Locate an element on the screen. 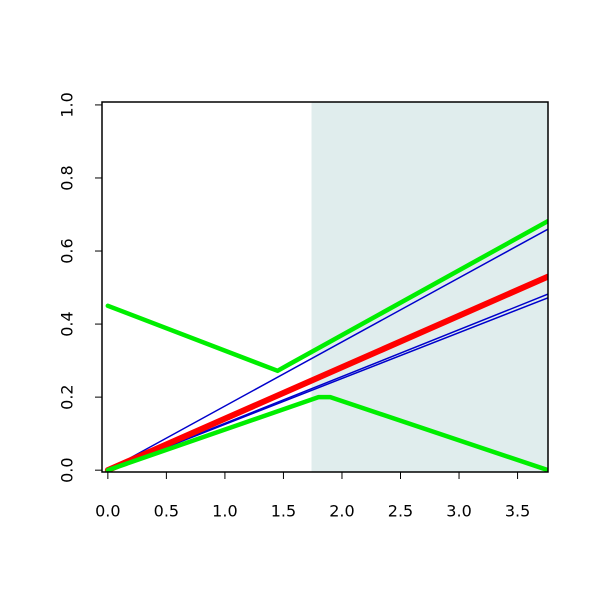 Image resolution: width=600 pixels, height=600 pixels. x-tick-label: 1.0 is located at coordinates (224, 511).